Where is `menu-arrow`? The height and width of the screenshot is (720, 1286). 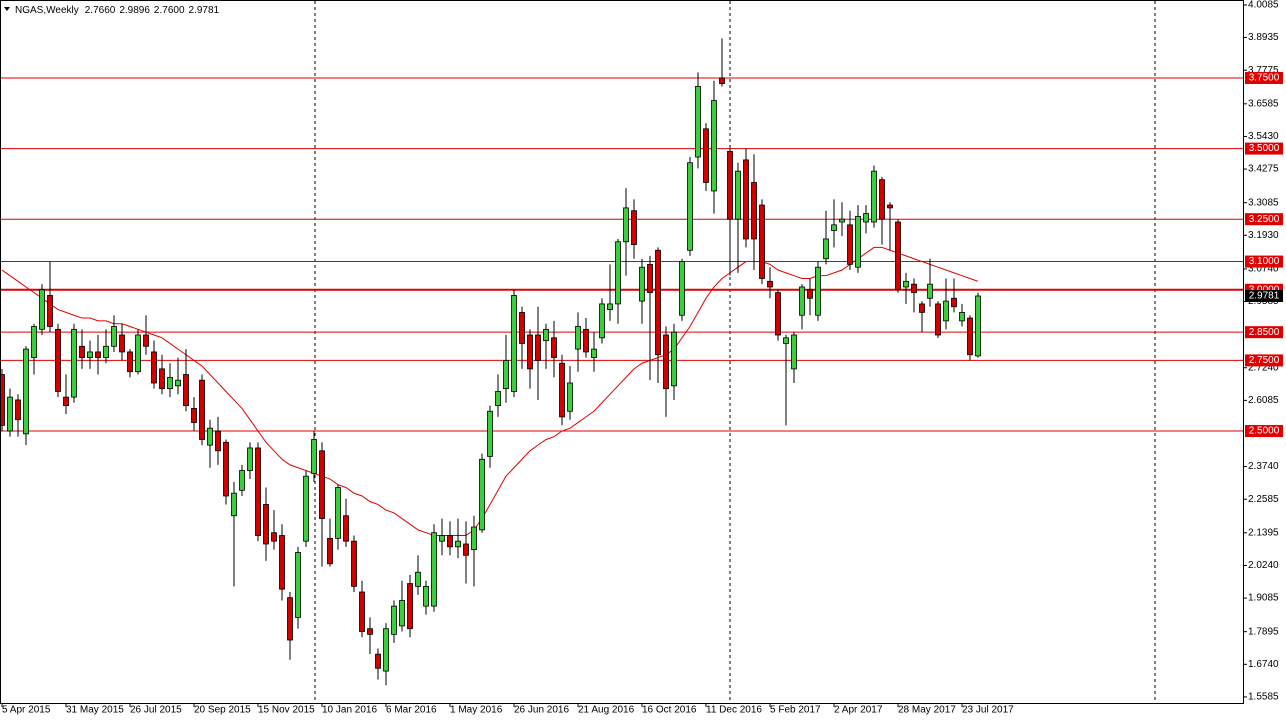
menu-arrow is located at coordinates (7, 9).